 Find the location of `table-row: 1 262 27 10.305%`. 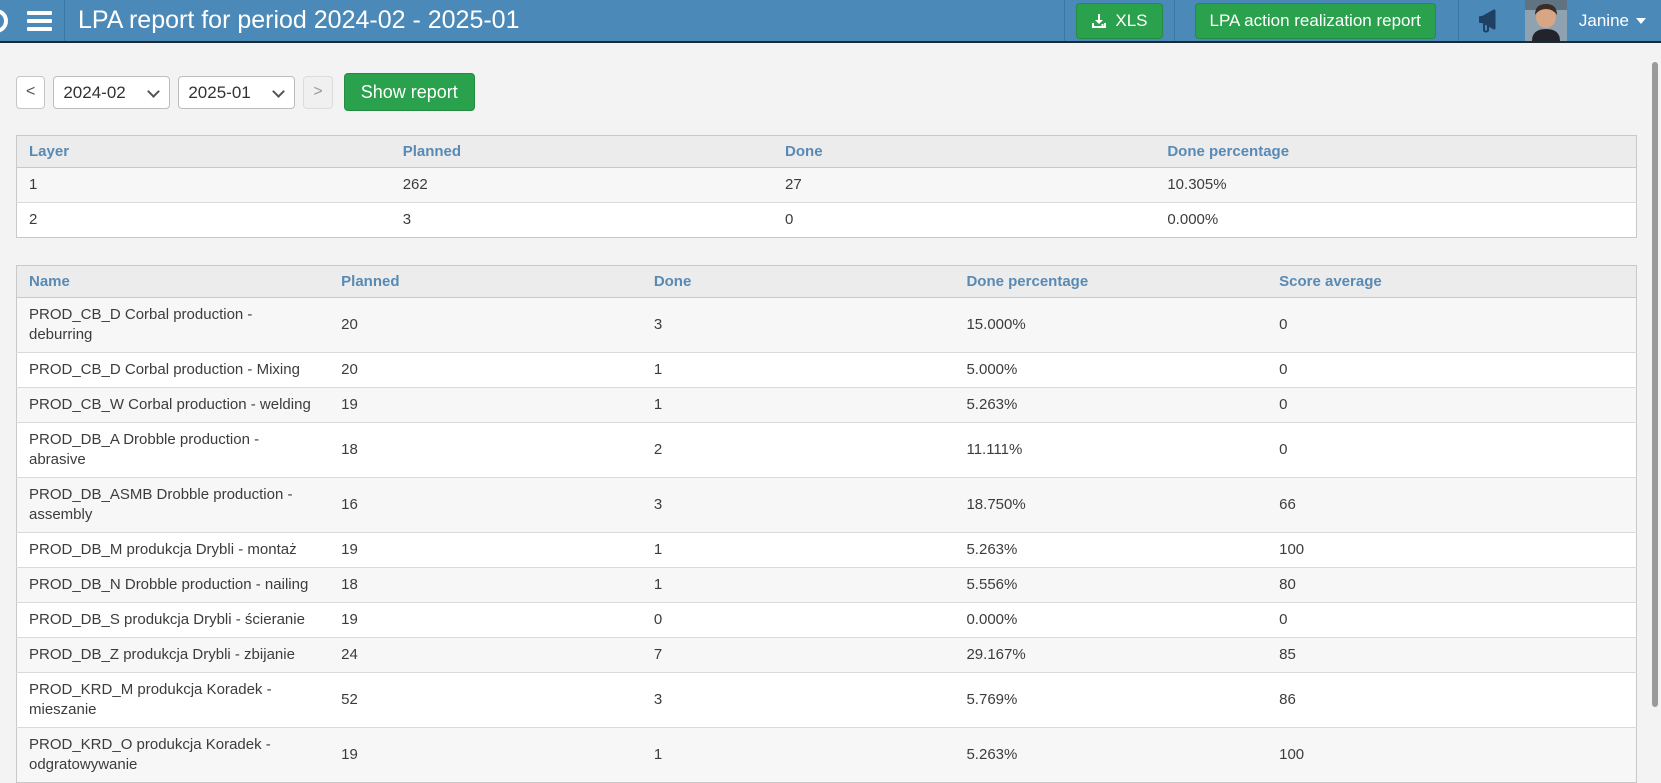

table-row: 1 262 27 10.305% is located at coordinates (826, 185).